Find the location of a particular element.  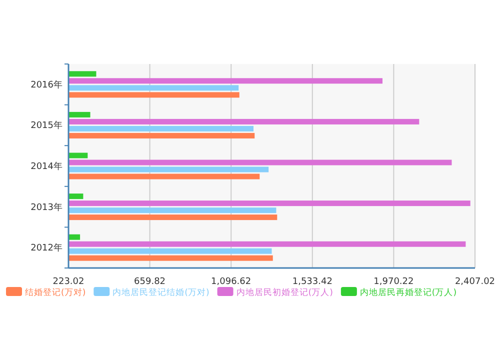

x-tick-label: 1,970.22 is located at coordinates (394, 282).